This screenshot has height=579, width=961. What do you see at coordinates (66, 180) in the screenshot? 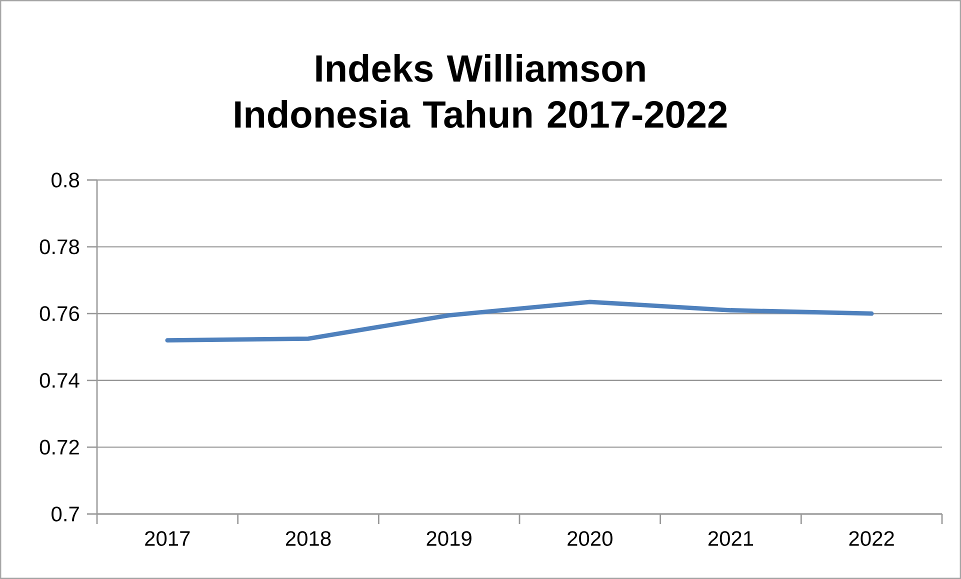
I see `y-tick-label: 0.8` at bounding box center [66, 180].